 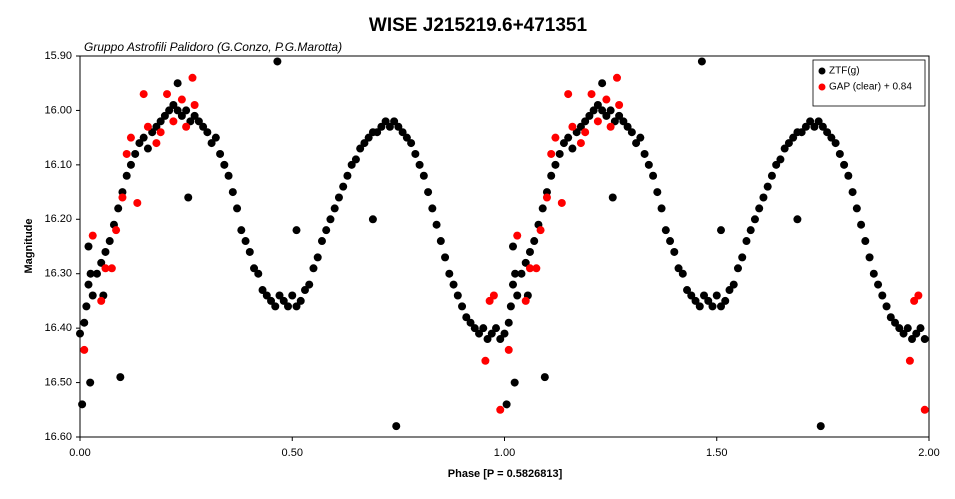 I want to click on legend-label: ZTF(g), so click(x=844, y=71).